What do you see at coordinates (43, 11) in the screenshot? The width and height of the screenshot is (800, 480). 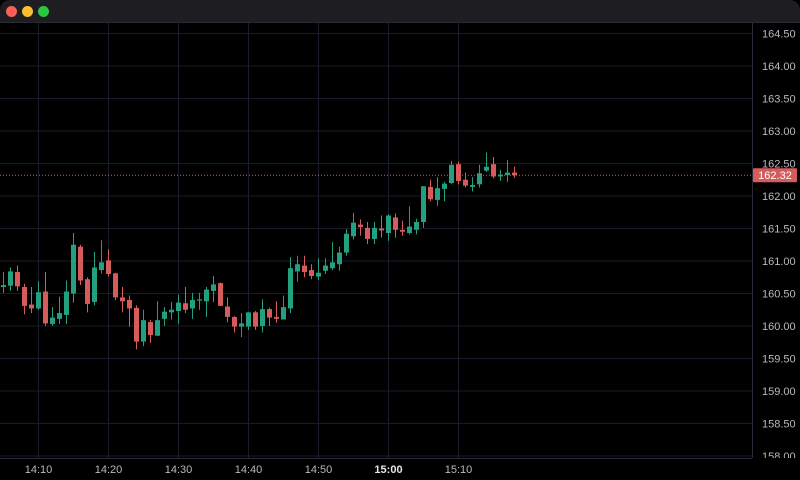 I see `zoom-window-button` at bounding box center [43, 11].